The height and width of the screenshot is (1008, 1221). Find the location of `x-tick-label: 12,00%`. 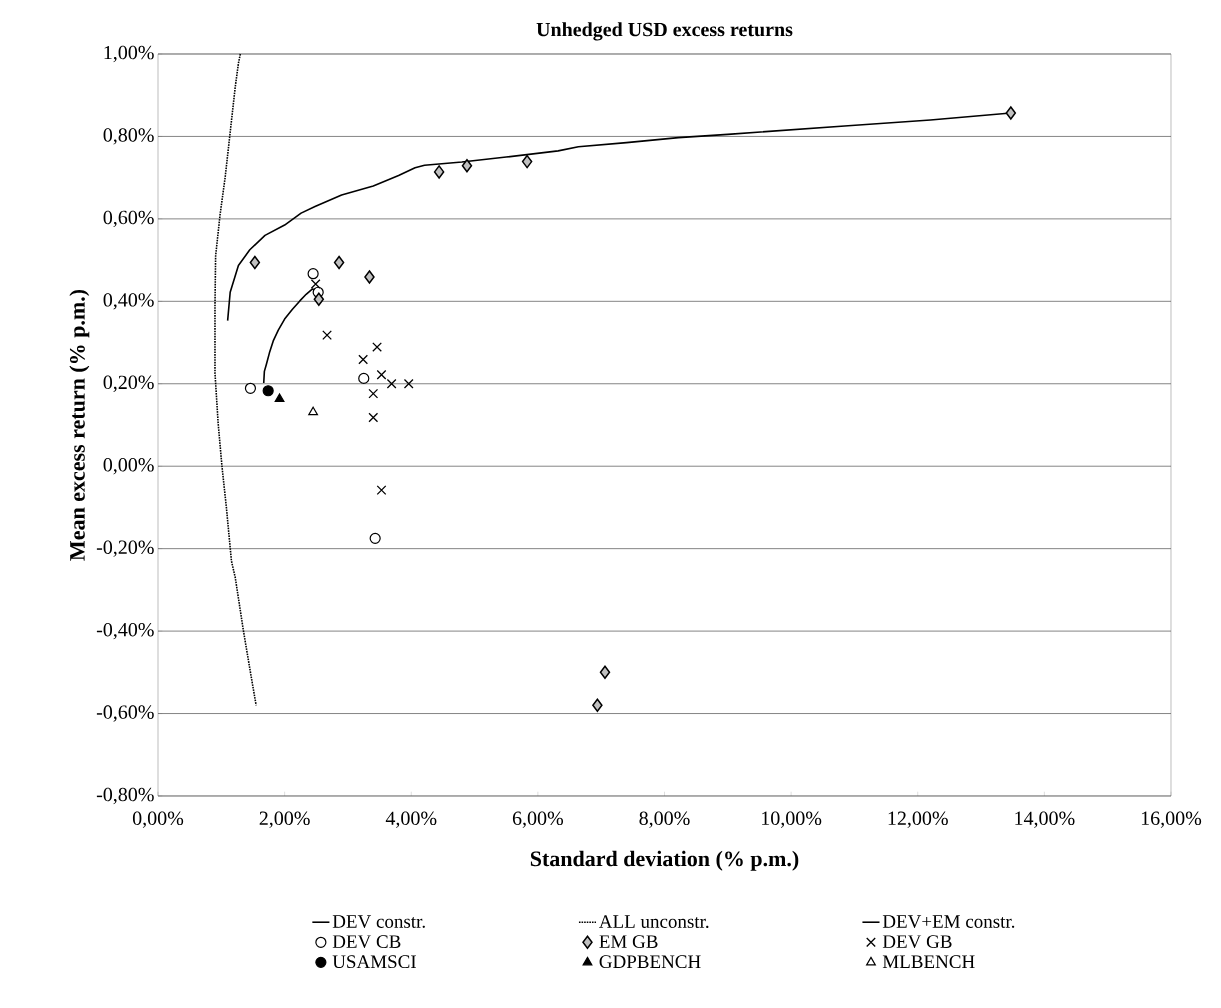

x-tick-label: 12,00% is located at coordinates (918, 819).